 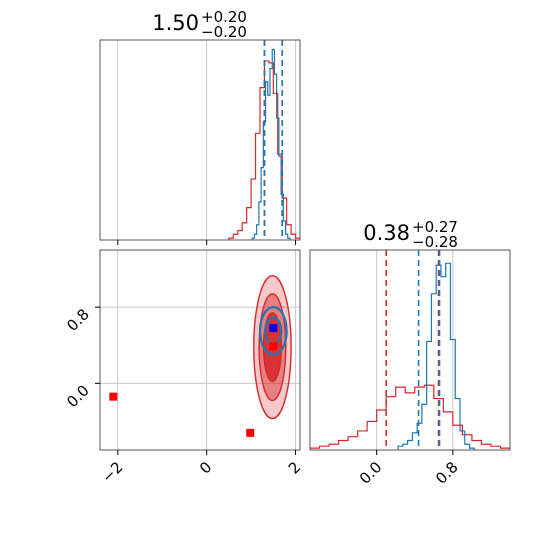 What do you see at coordinates (435, 242) in the screenshot?
I see `title-2-lower: −0.28` at bounding box center [435, 242].